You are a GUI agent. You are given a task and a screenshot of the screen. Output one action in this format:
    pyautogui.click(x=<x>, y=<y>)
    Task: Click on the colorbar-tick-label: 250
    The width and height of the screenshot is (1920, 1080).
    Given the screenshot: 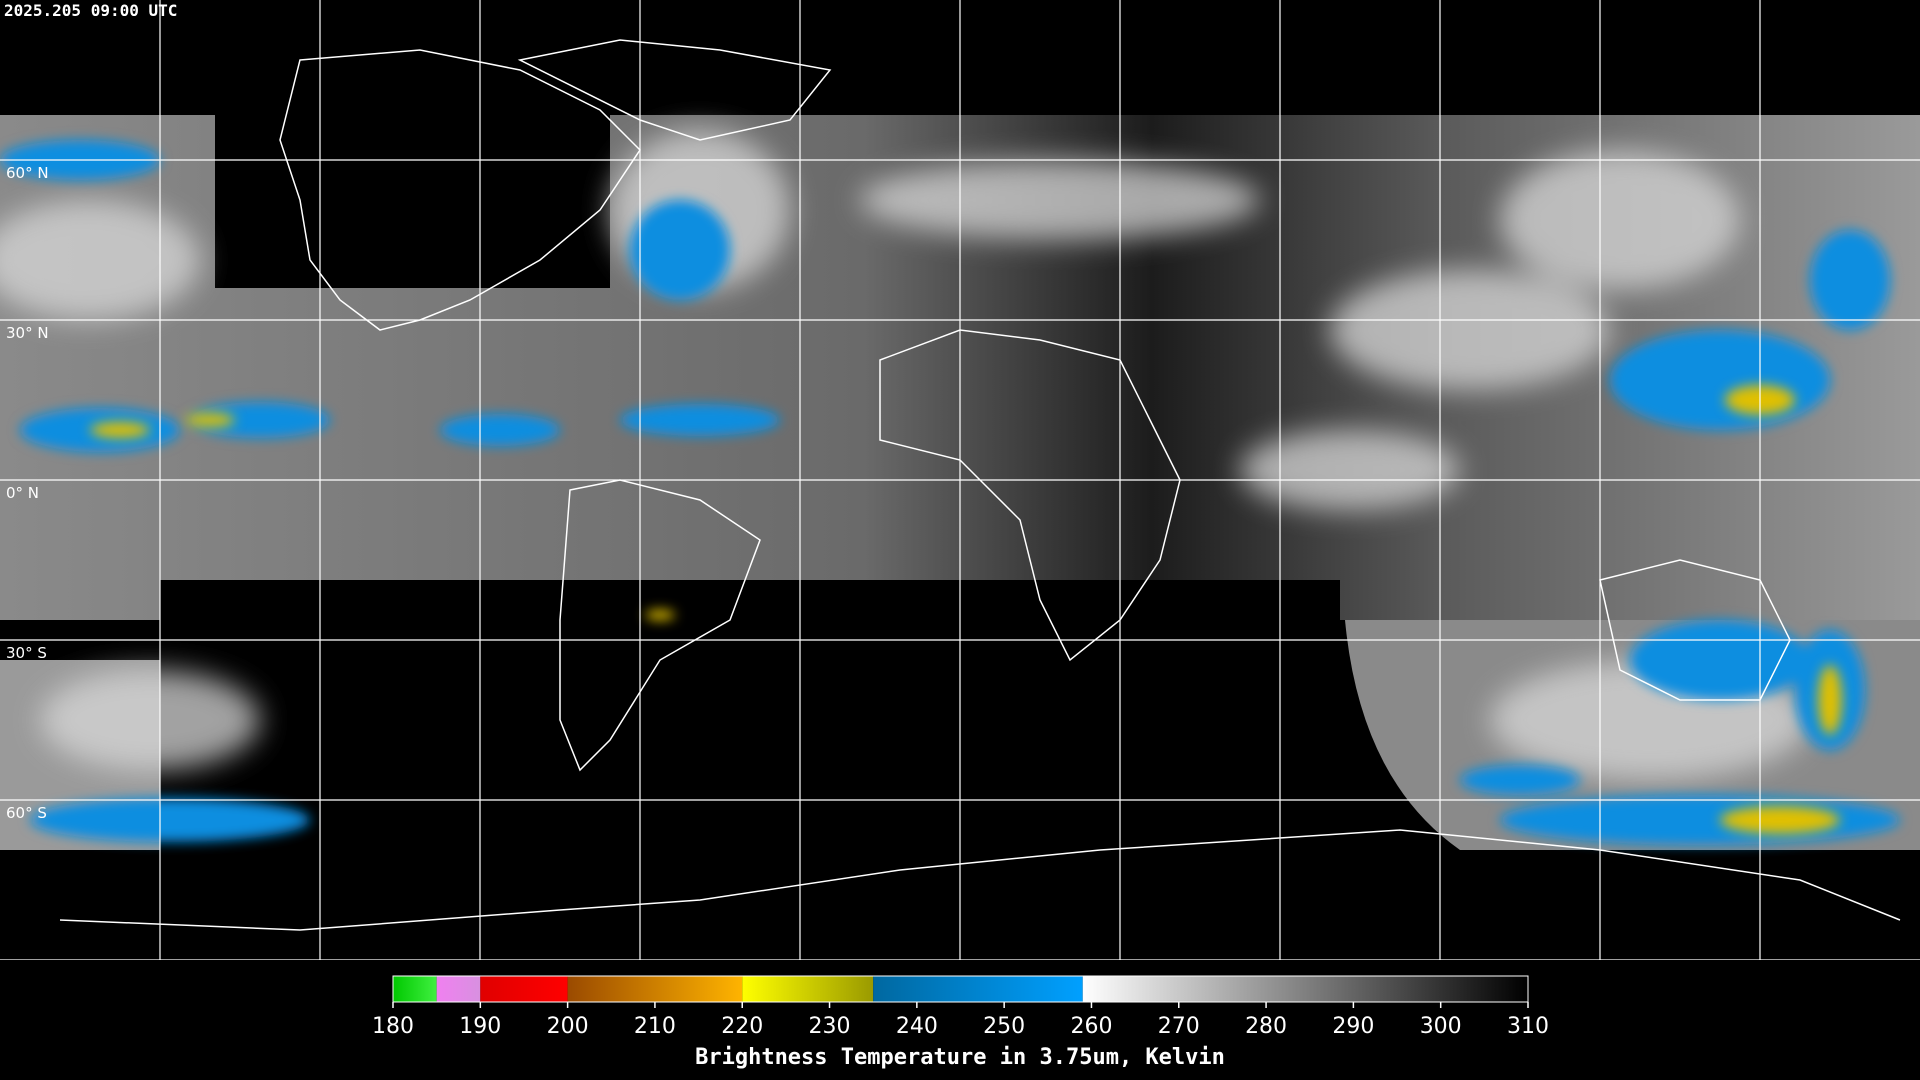 What is the action you would take?
    pyautogui.click(x=1004, y=1026)
    